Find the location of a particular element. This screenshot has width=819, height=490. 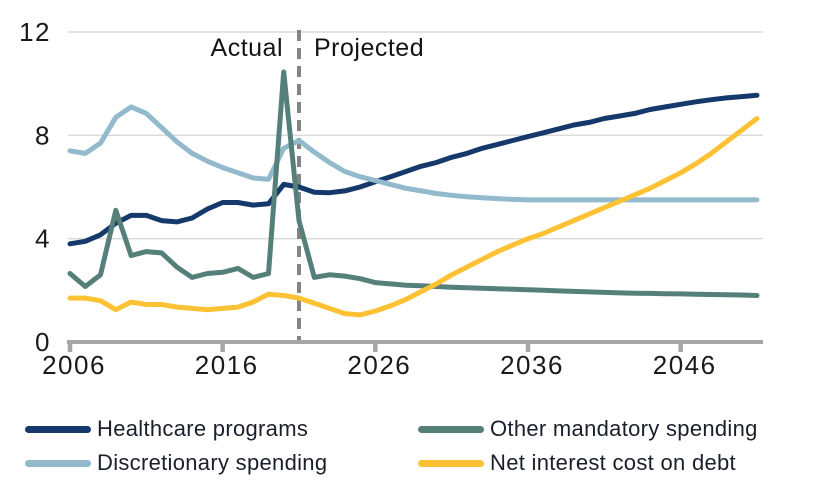

legend-item-discretionary-spending: Discretionary spending is located at coordinates (176, 463).